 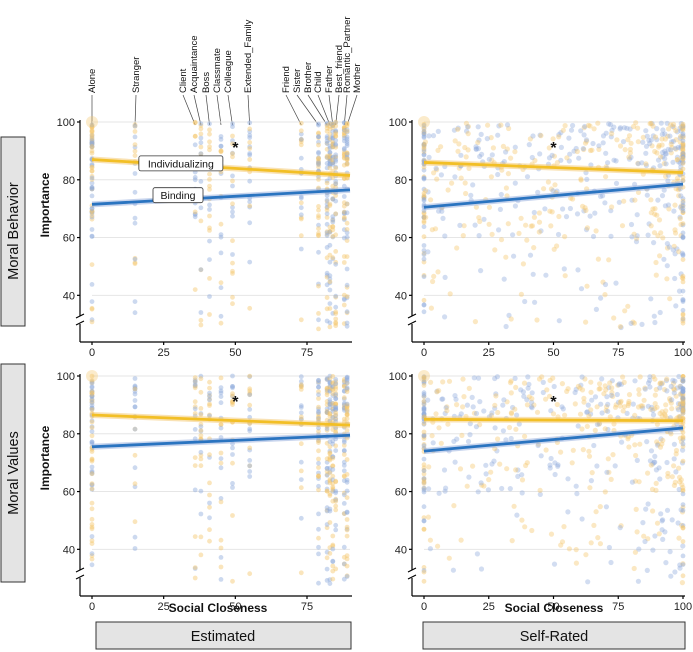 I want to click on x-tick-label: 100, so click(x=683, y=607).